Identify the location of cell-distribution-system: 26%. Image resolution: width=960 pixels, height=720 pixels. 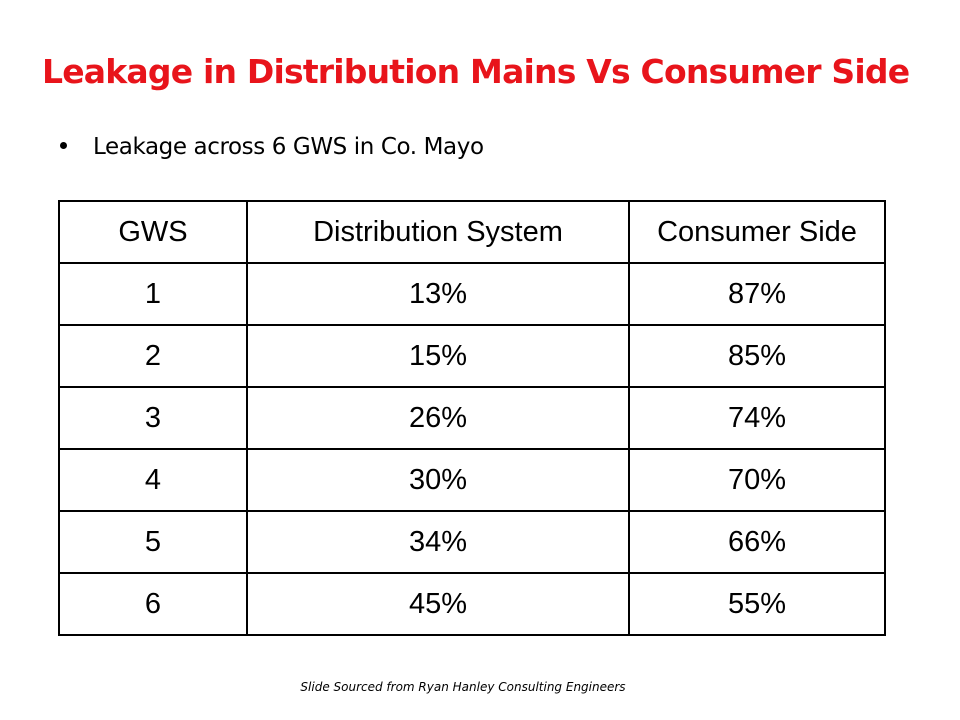
(438, 418).